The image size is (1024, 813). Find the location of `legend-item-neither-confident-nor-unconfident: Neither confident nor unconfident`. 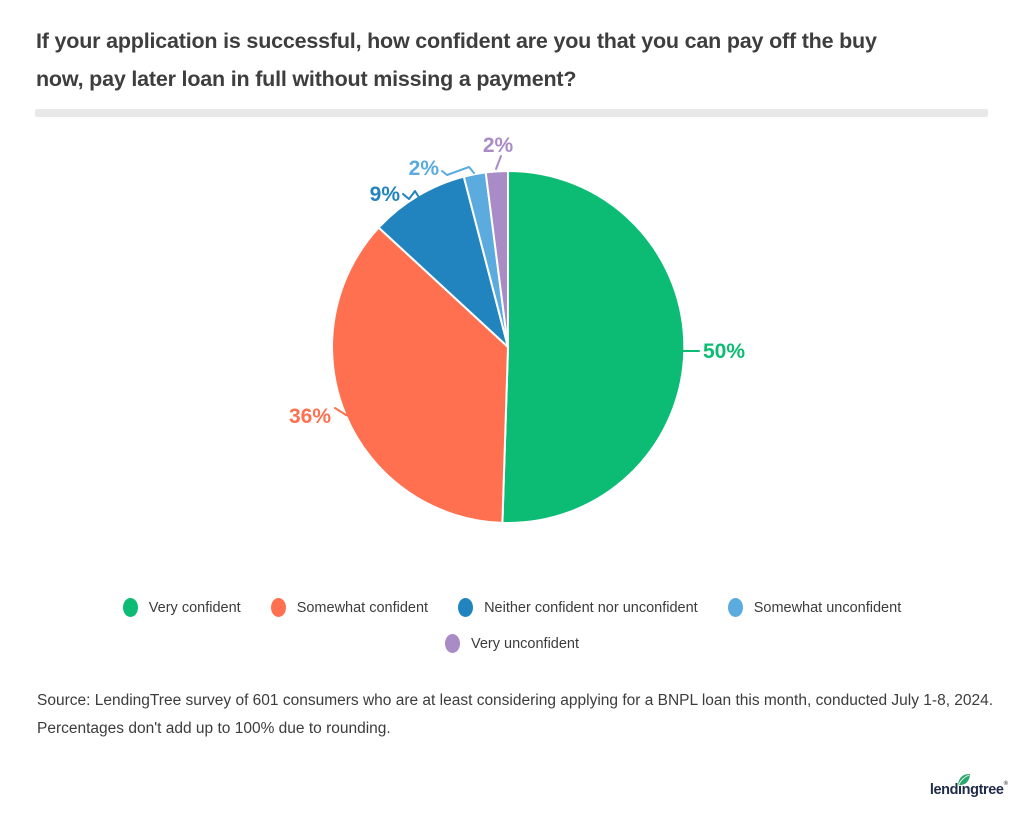

legend-item-neither-confident-nor-unconfident: Neither confident nor unconfident is located at coordinates (578, 607).